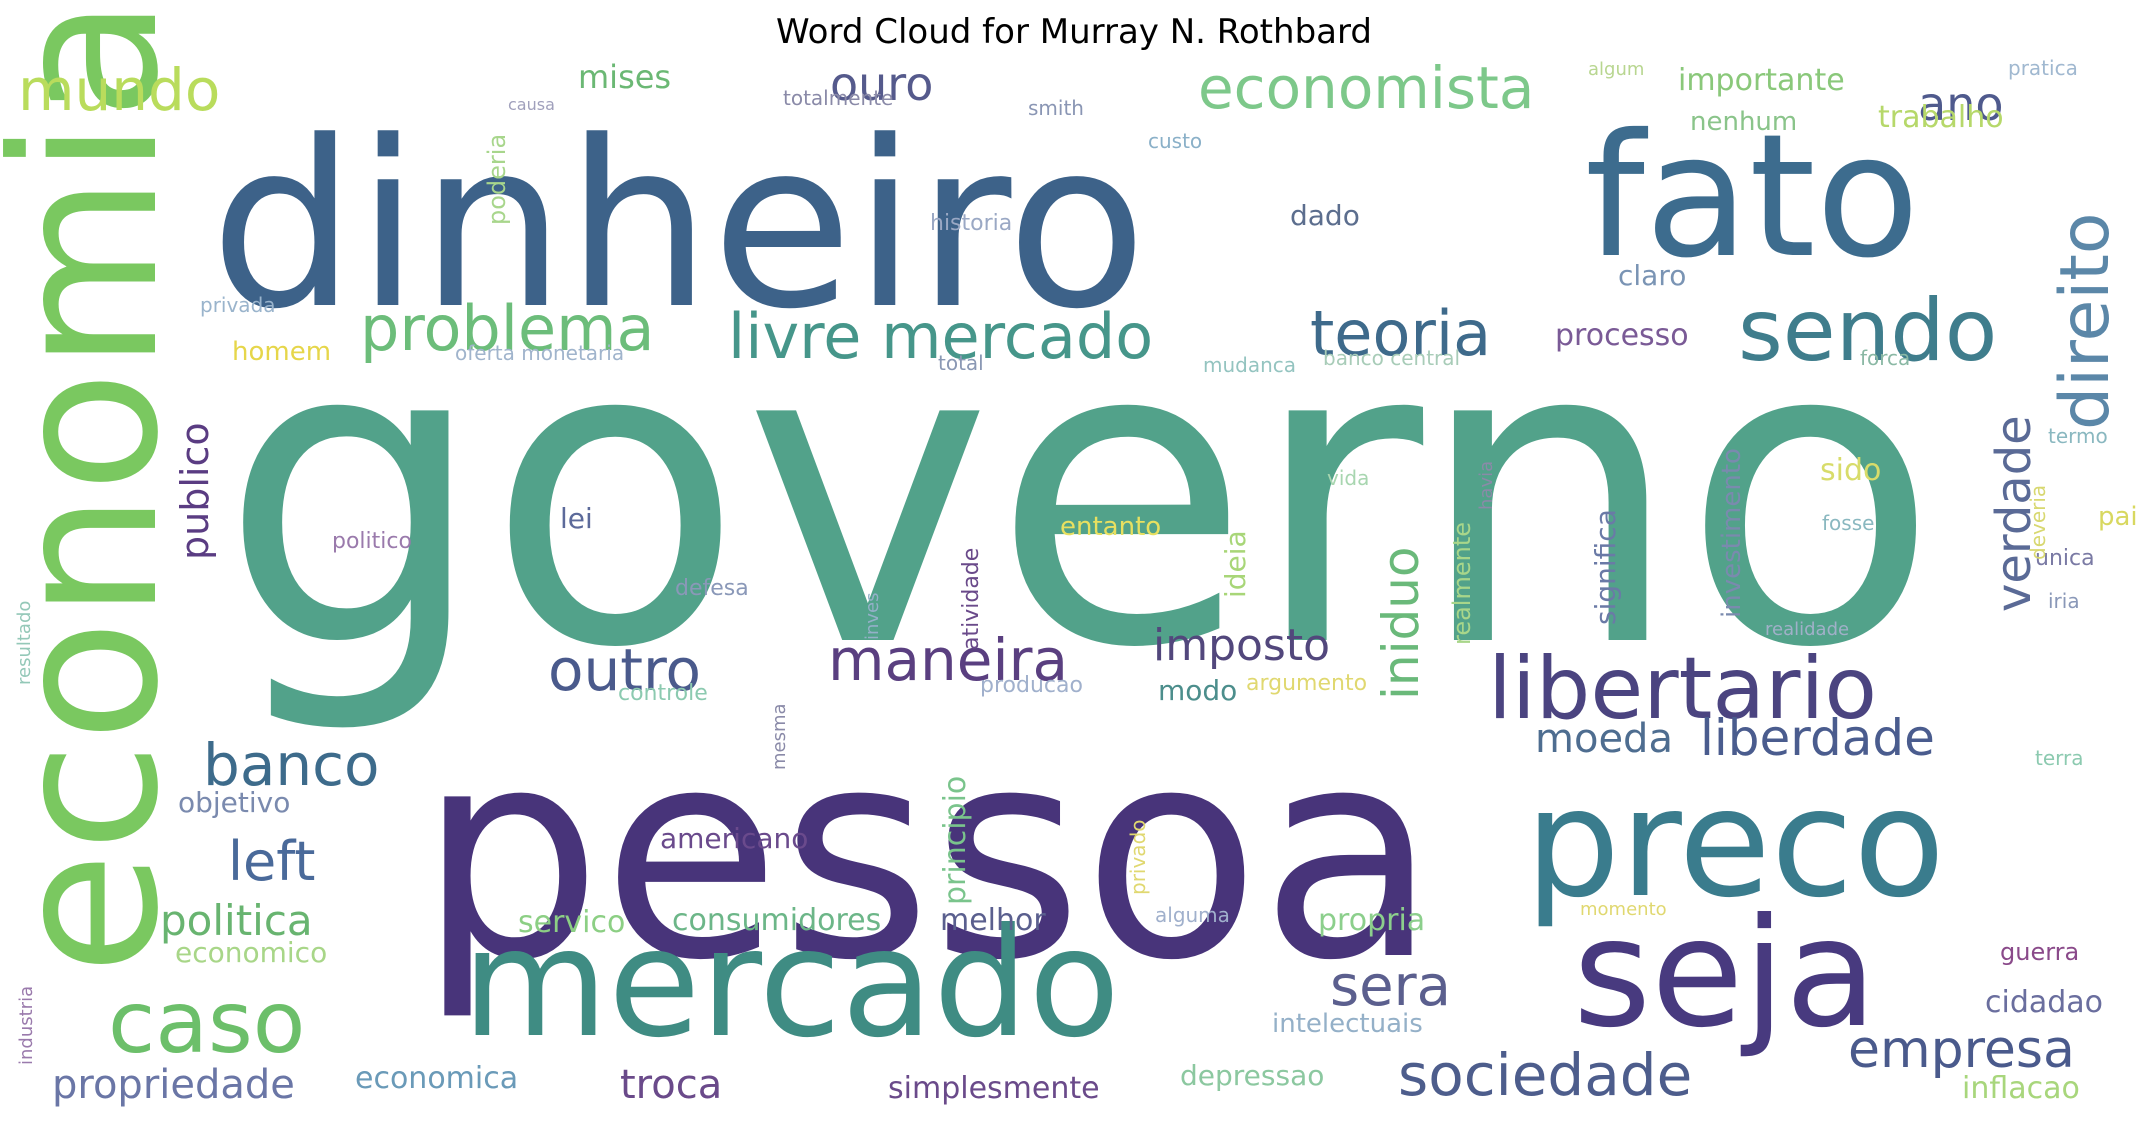  What do you see at coordinates (624, 77) in the screenshot?
I see `word-cloud-word: mises` at bounding box center [624, 77].